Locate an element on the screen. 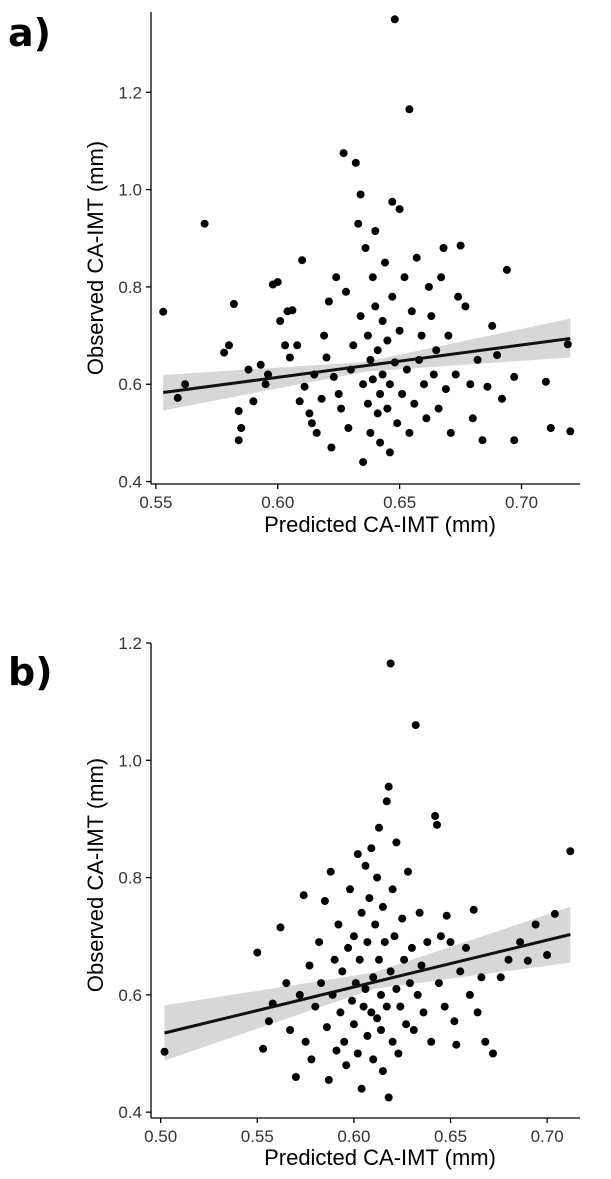 The height and width of the screenshot is (1179, 611). x-tick-label: 0.70 is located at coordinates (521, 502).